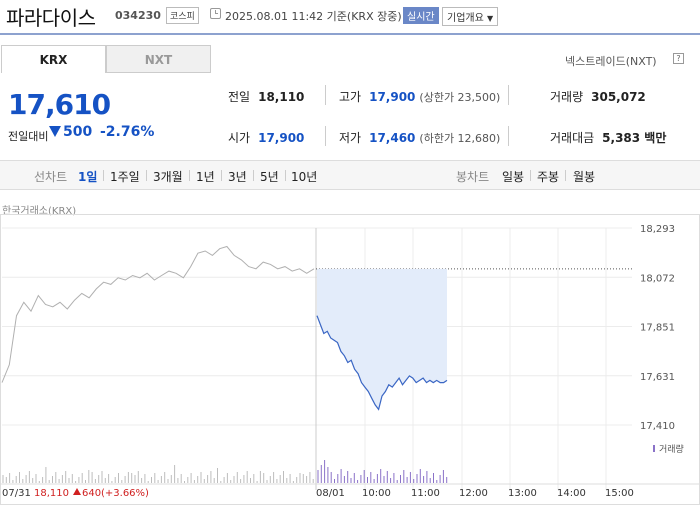 The image size is (700, 505). What do you see at coordinates (634, 138) in the screenshot?
I see `stat-amount-value: 5,383 백만` at bounding box center [634, 138].